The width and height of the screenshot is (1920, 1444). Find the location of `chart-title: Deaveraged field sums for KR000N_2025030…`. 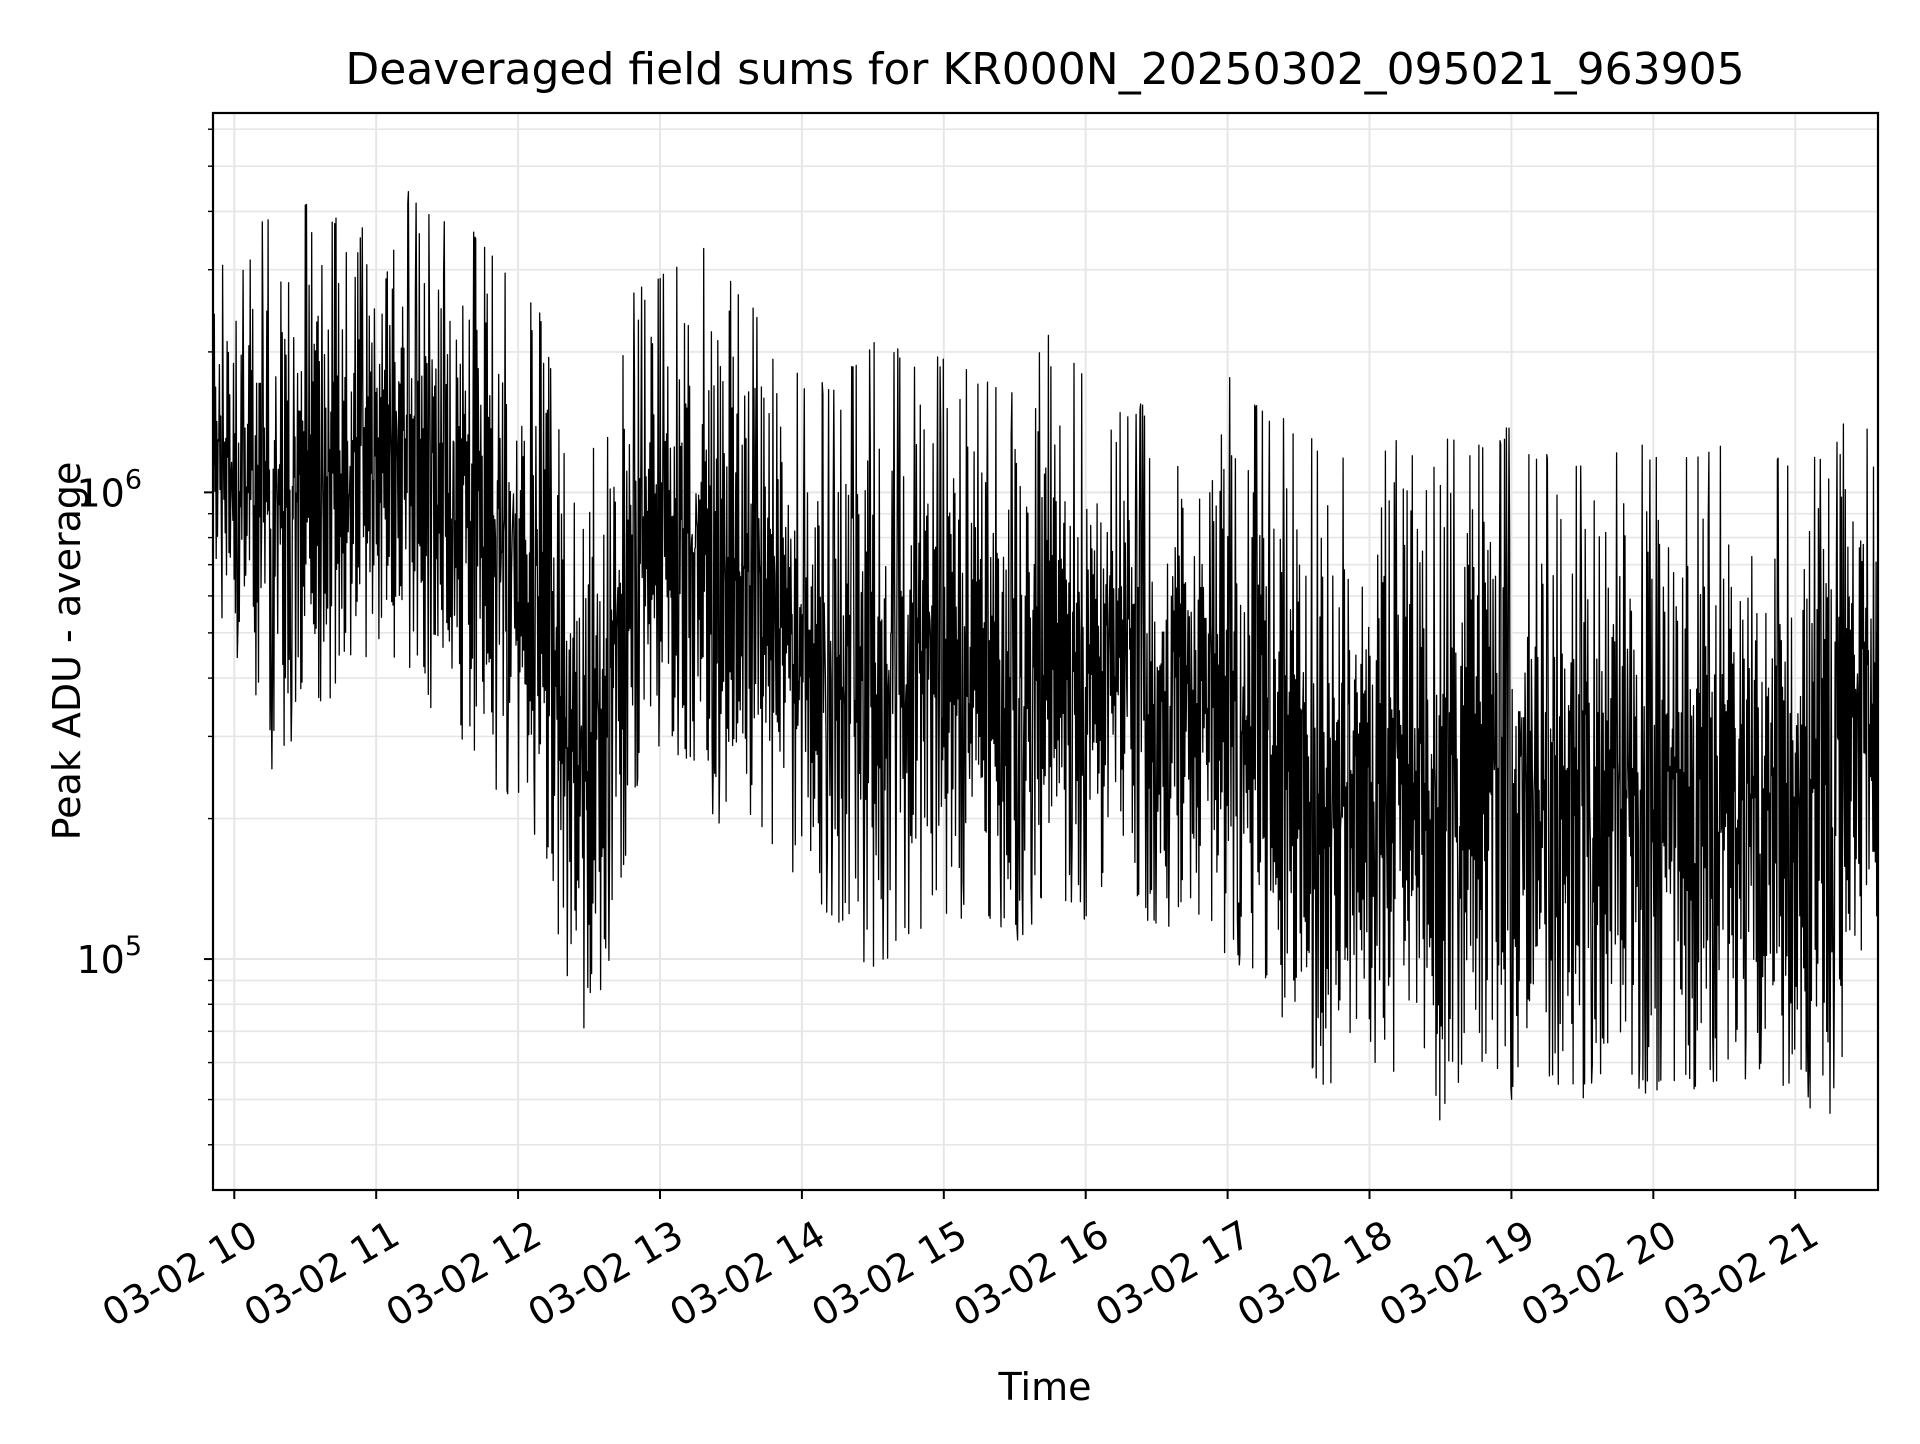

chart-title: Deaveraged field sums for KR000N_2025030… is located at coordinates (1044, 69).